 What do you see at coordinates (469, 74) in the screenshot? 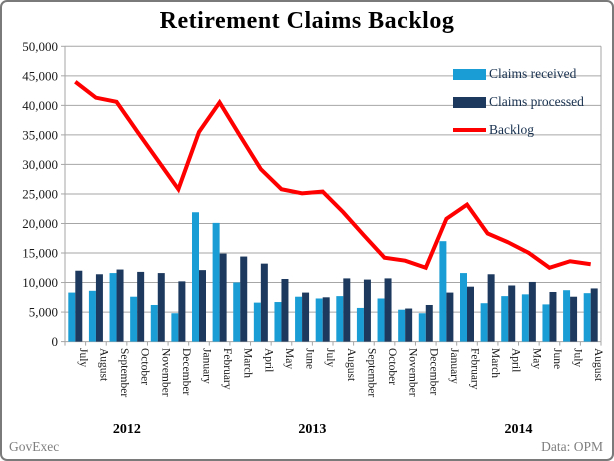
I see `claims-received-swatch` at bounding box center [469, 74].